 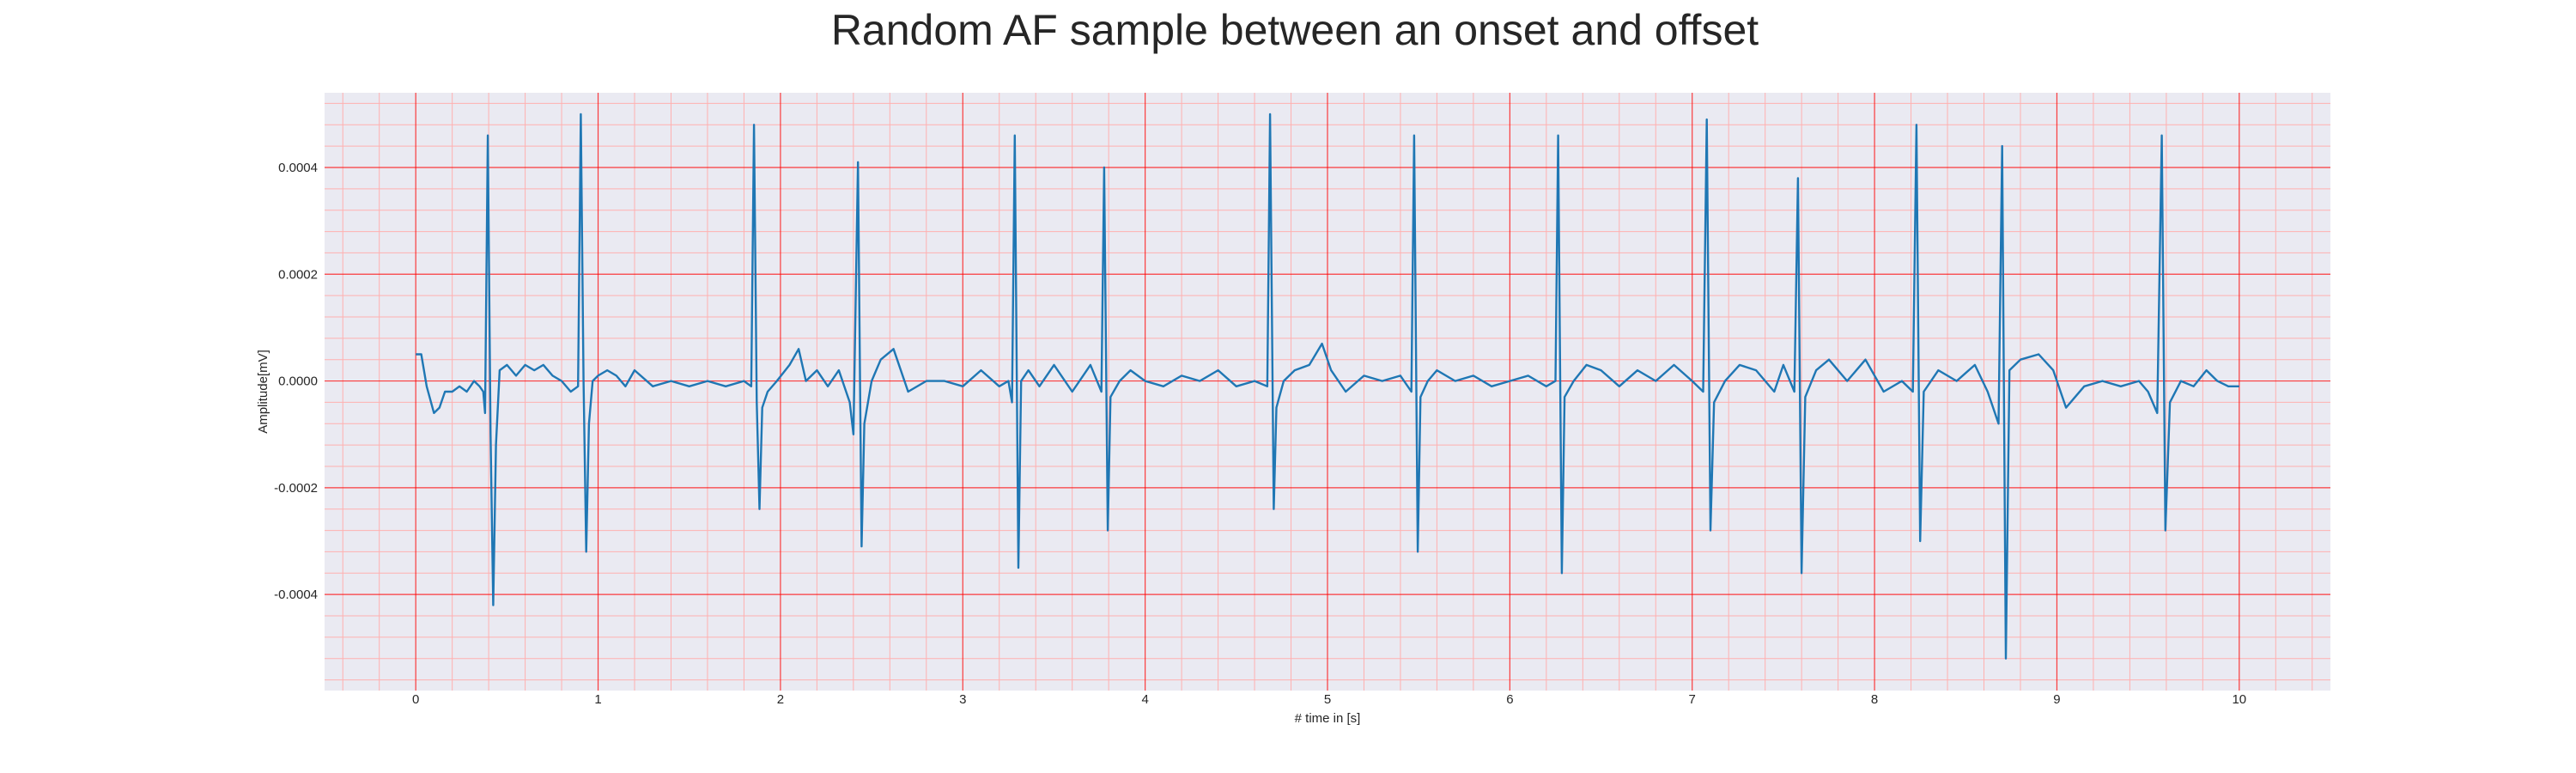 What do you see at coordinates (415, 699) in the screenshot?
I see `x-tick-label: 0` at bounding box center [415, 699].